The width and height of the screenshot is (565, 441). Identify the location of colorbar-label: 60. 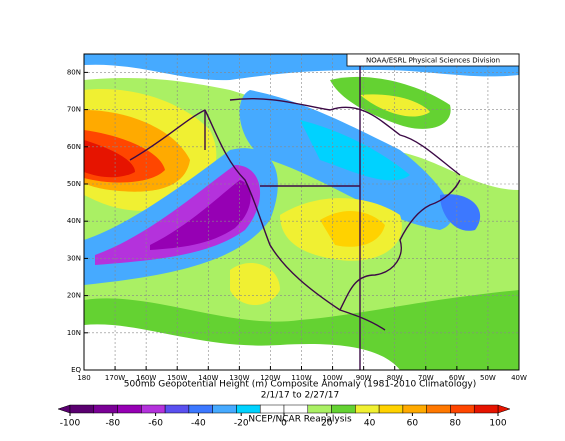
(413, 424).